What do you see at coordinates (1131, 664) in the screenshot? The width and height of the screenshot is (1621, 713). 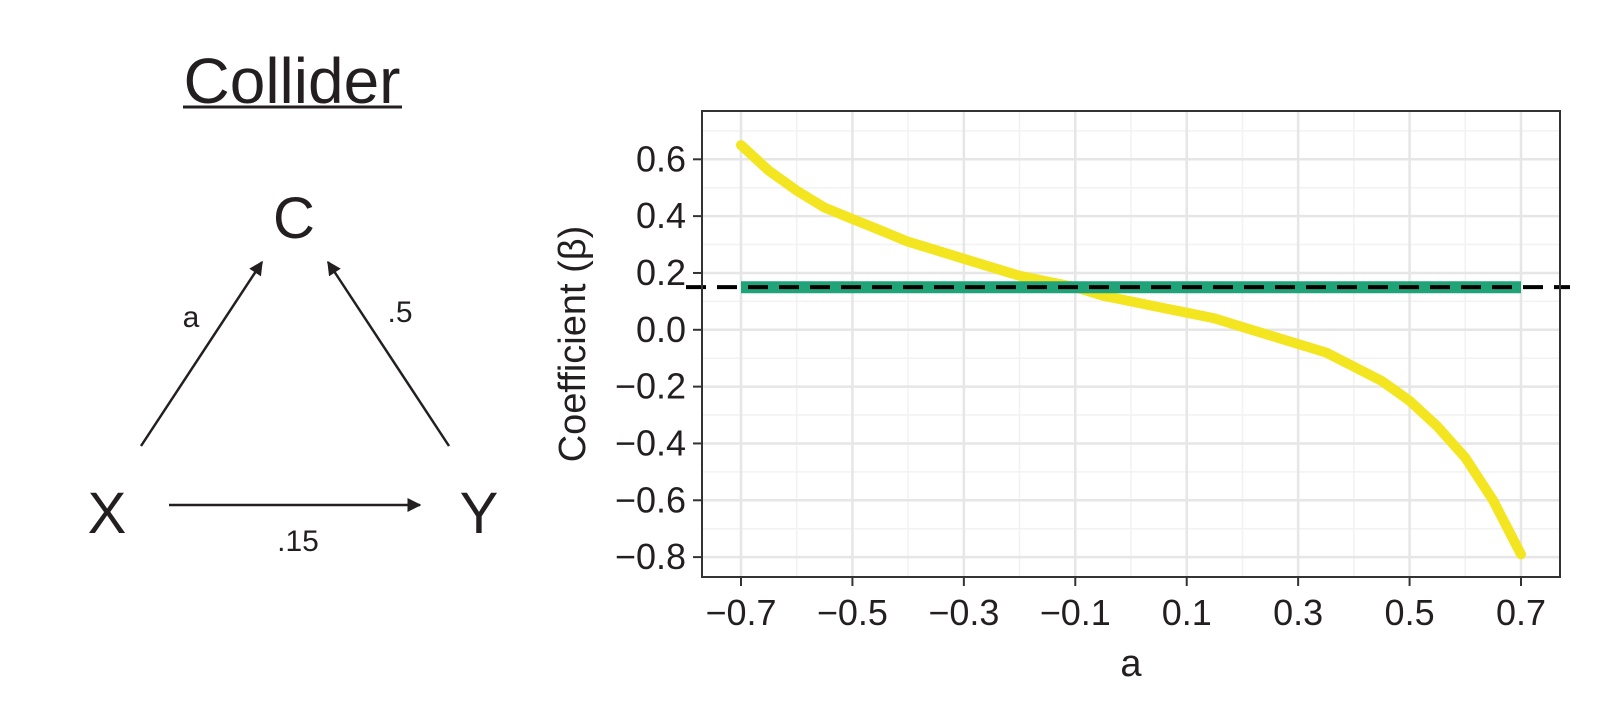 I see `x-axis-title: a` at bounding box center [1131, 664].